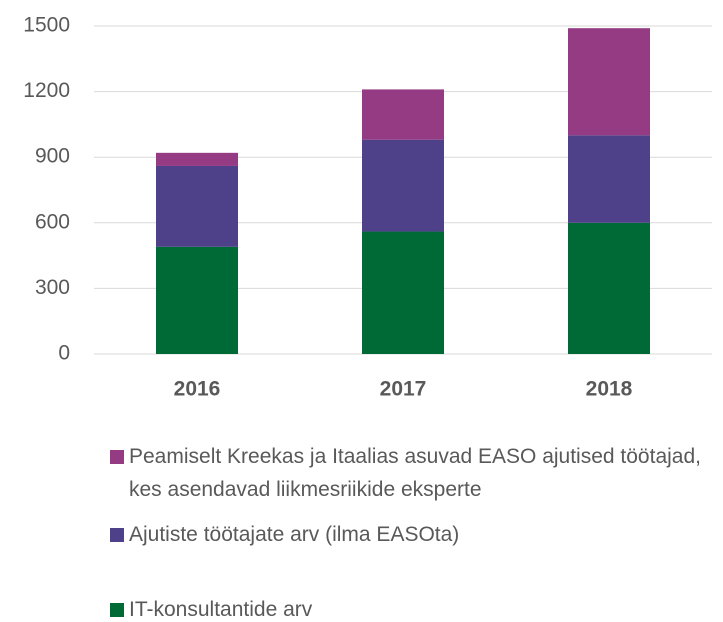 This screenshot has width=723, height=622. Describe the element at coordinates (52, 156) in the screenshot. I see `y-tick-label: 900` at that location.